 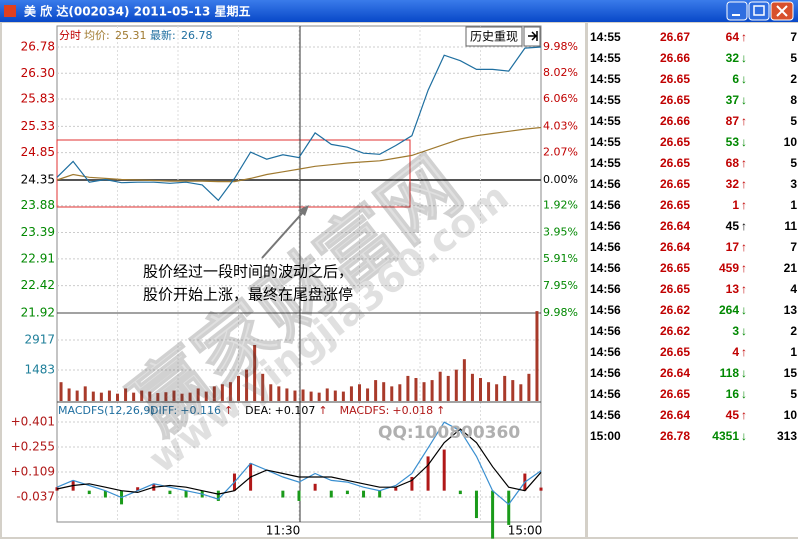 I want to click on trade-price: 26.66, so click(x=675, y=121).